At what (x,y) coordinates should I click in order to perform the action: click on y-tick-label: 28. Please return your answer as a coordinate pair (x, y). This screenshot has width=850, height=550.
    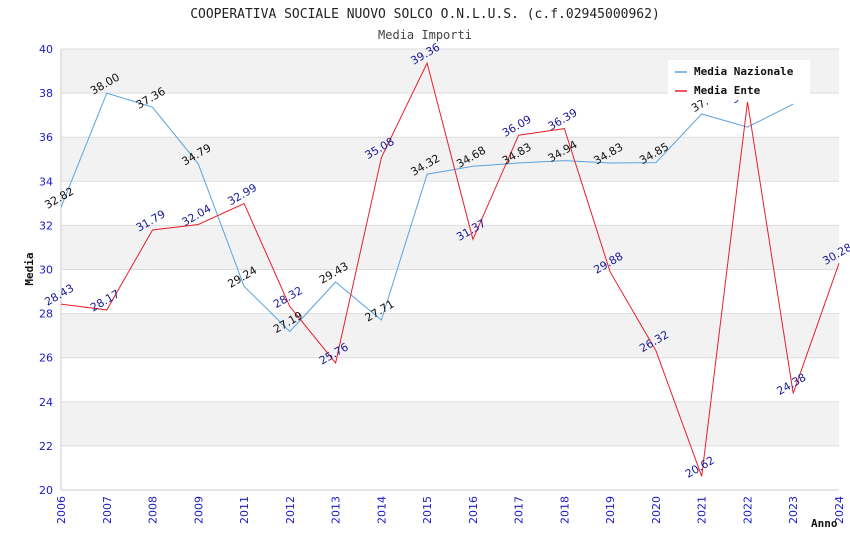
    Looking at the image, I should click on (46, 314).